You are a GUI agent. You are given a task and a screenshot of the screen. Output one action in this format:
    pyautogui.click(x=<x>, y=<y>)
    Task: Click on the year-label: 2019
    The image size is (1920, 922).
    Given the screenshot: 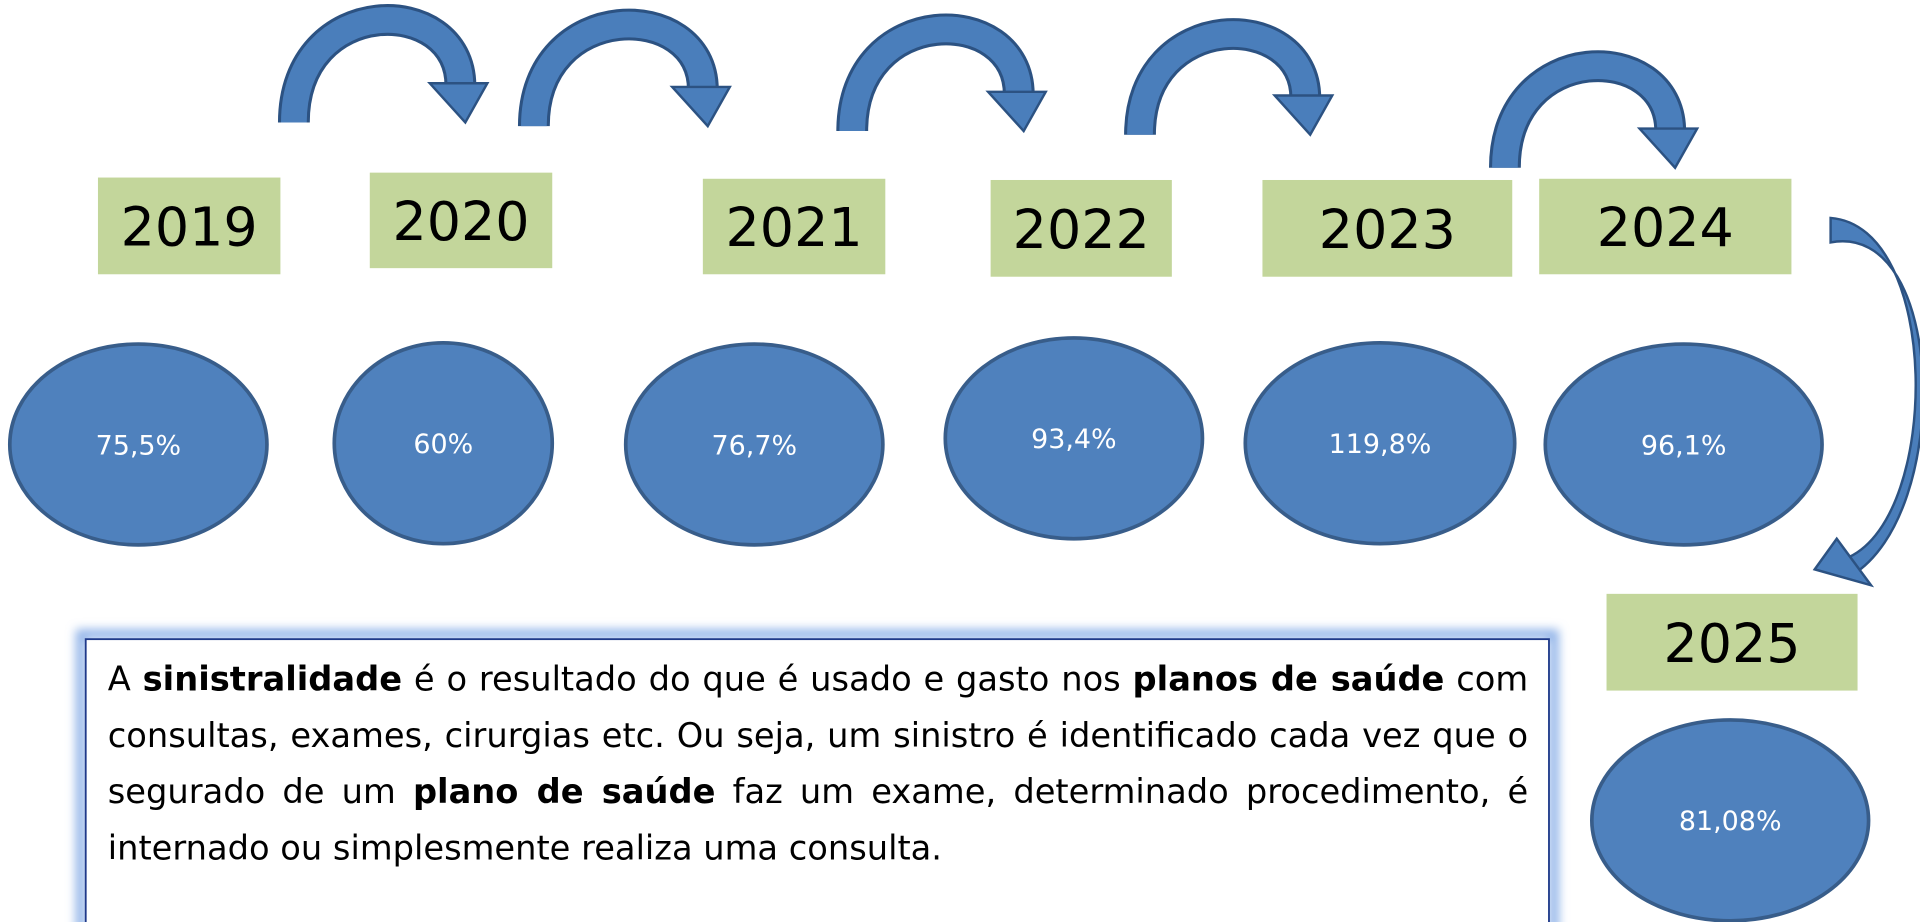 What is the action you would take?
    pyautogui.click(x=189, y=227)
    